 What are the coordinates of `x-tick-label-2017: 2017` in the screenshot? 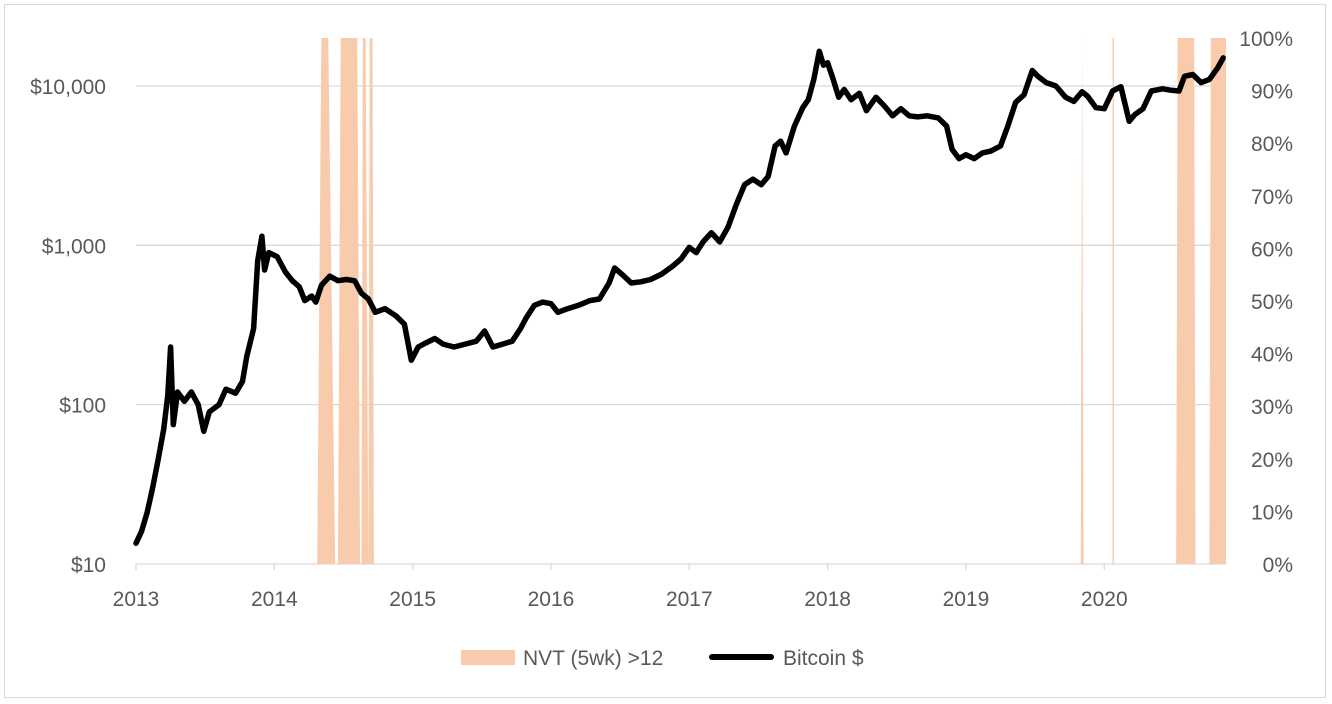 It's located at (689, 599).